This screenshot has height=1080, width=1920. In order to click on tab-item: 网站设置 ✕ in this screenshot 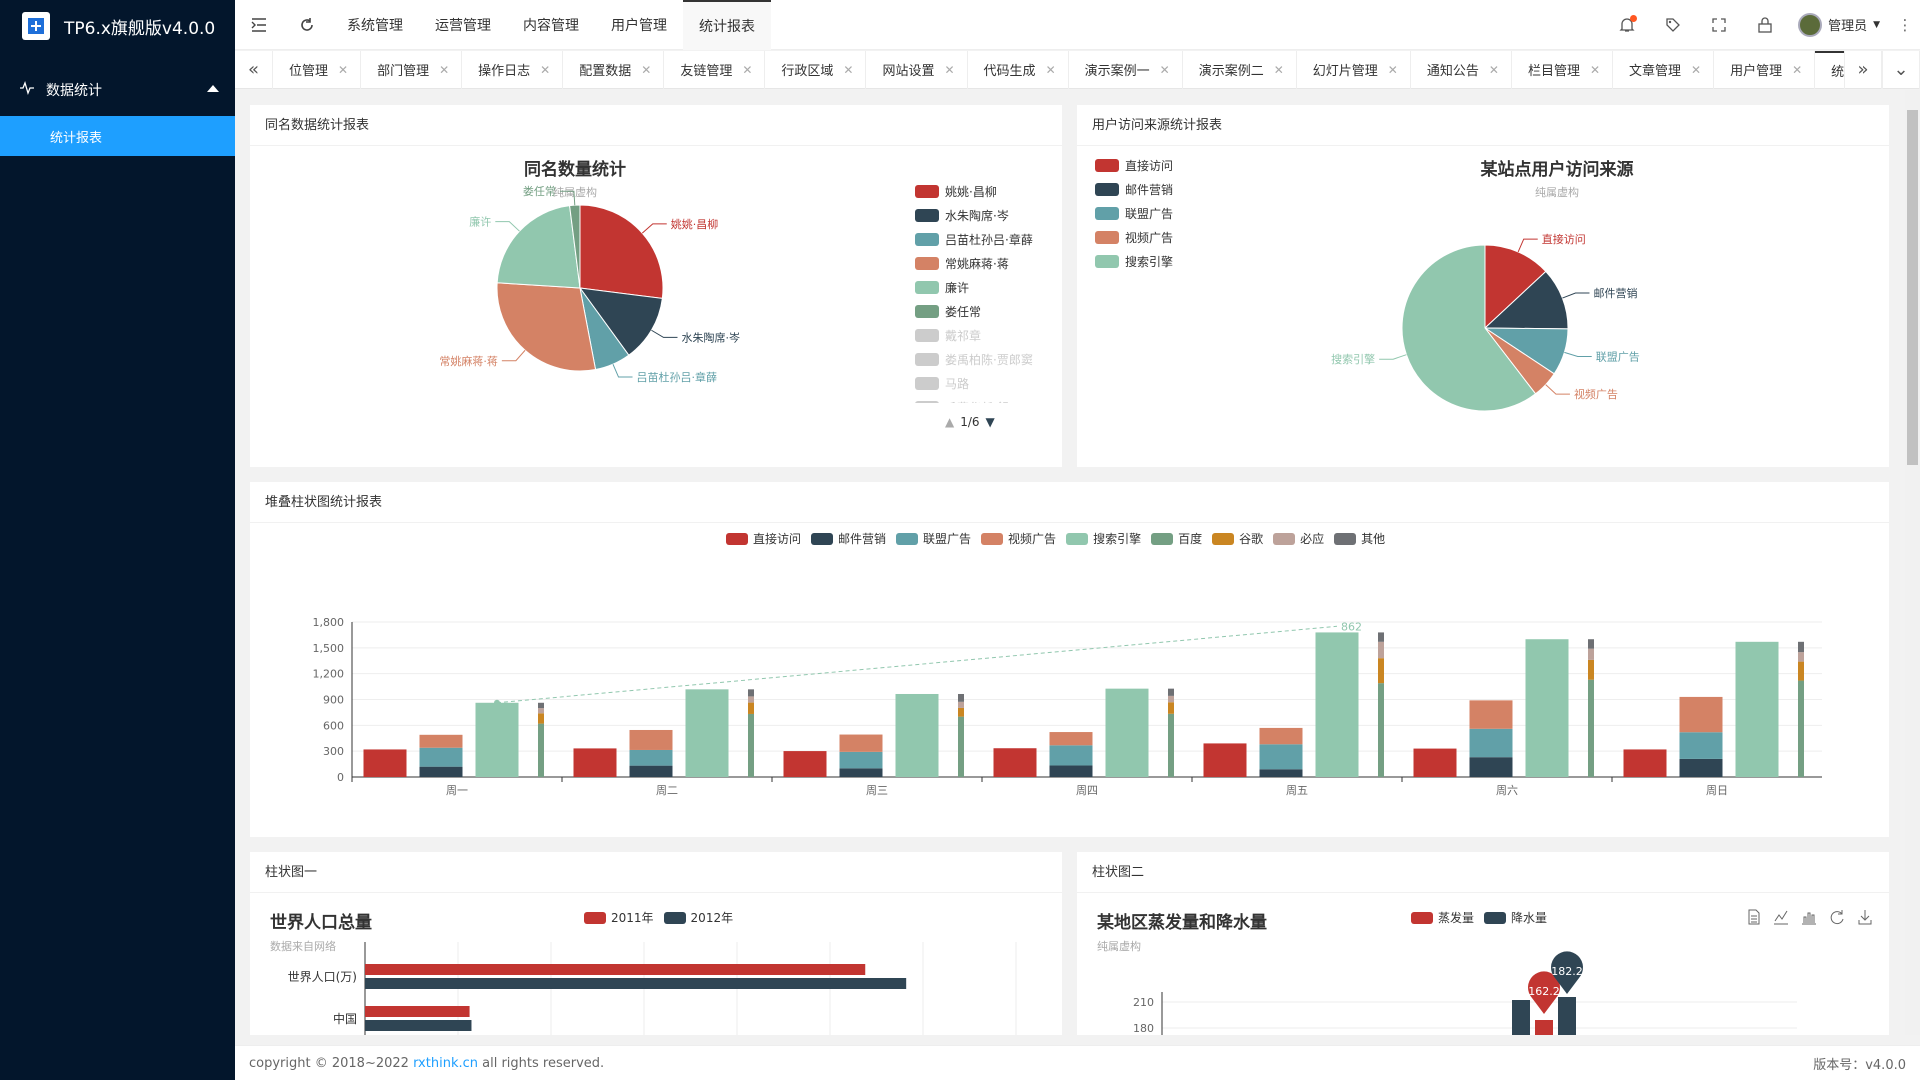, I will do `click(917, 69)`.